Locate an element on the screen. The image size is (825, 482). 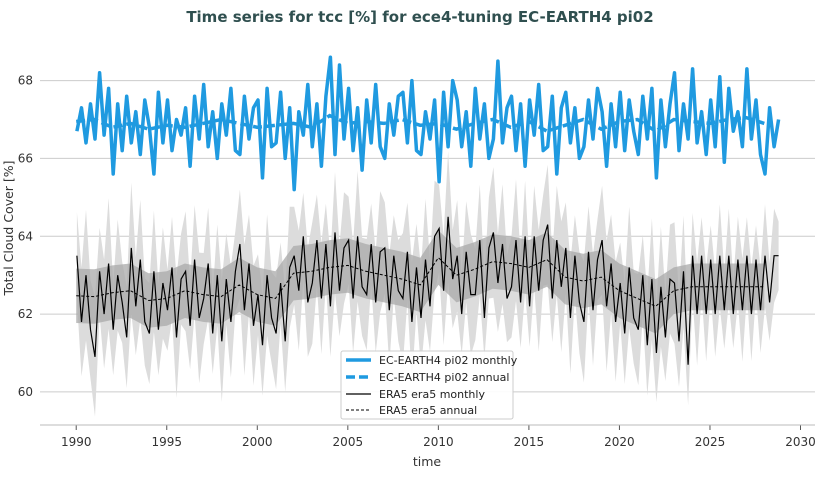
x-tick-label-2005: 2005 is located at coordinates (348, 442).